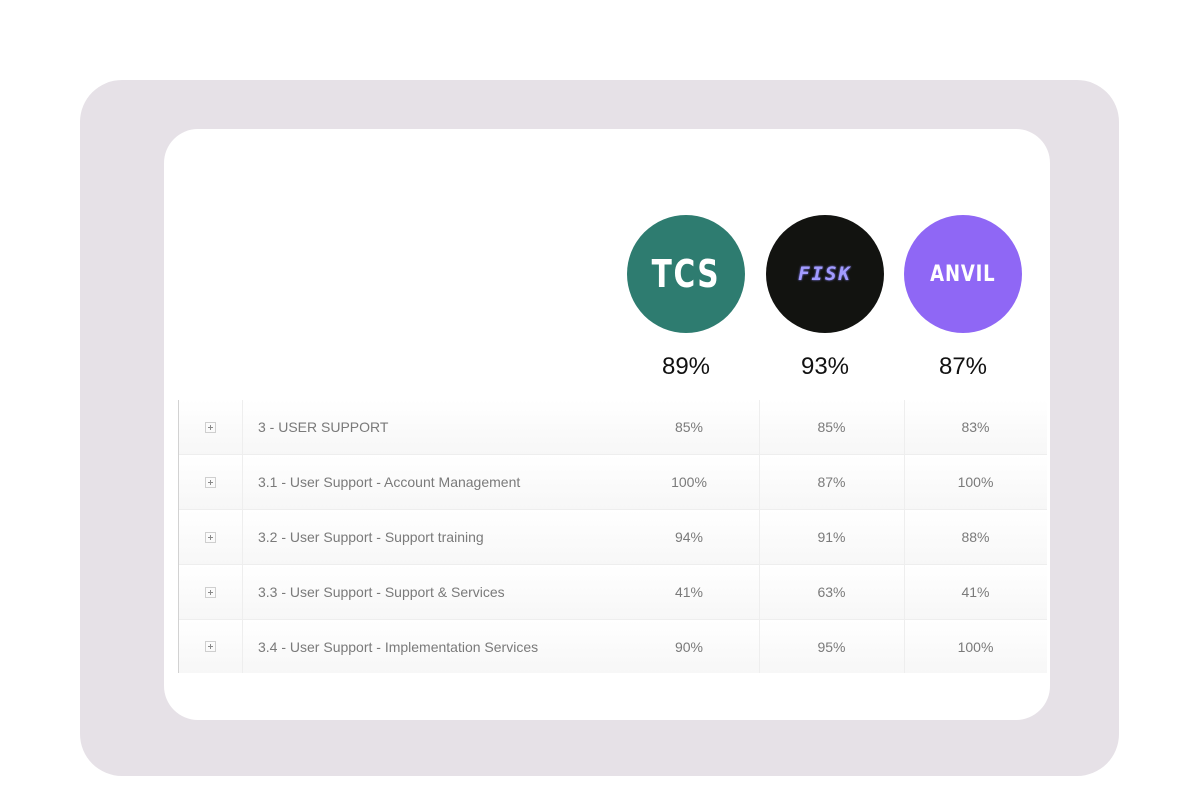 This screenshot has height=800, width=1200. What do you see at coordinates (381, 592) in the screenshot?
I see `row-label: 3.3 - User Support - Support & Services` at bounding box center [381, 592].